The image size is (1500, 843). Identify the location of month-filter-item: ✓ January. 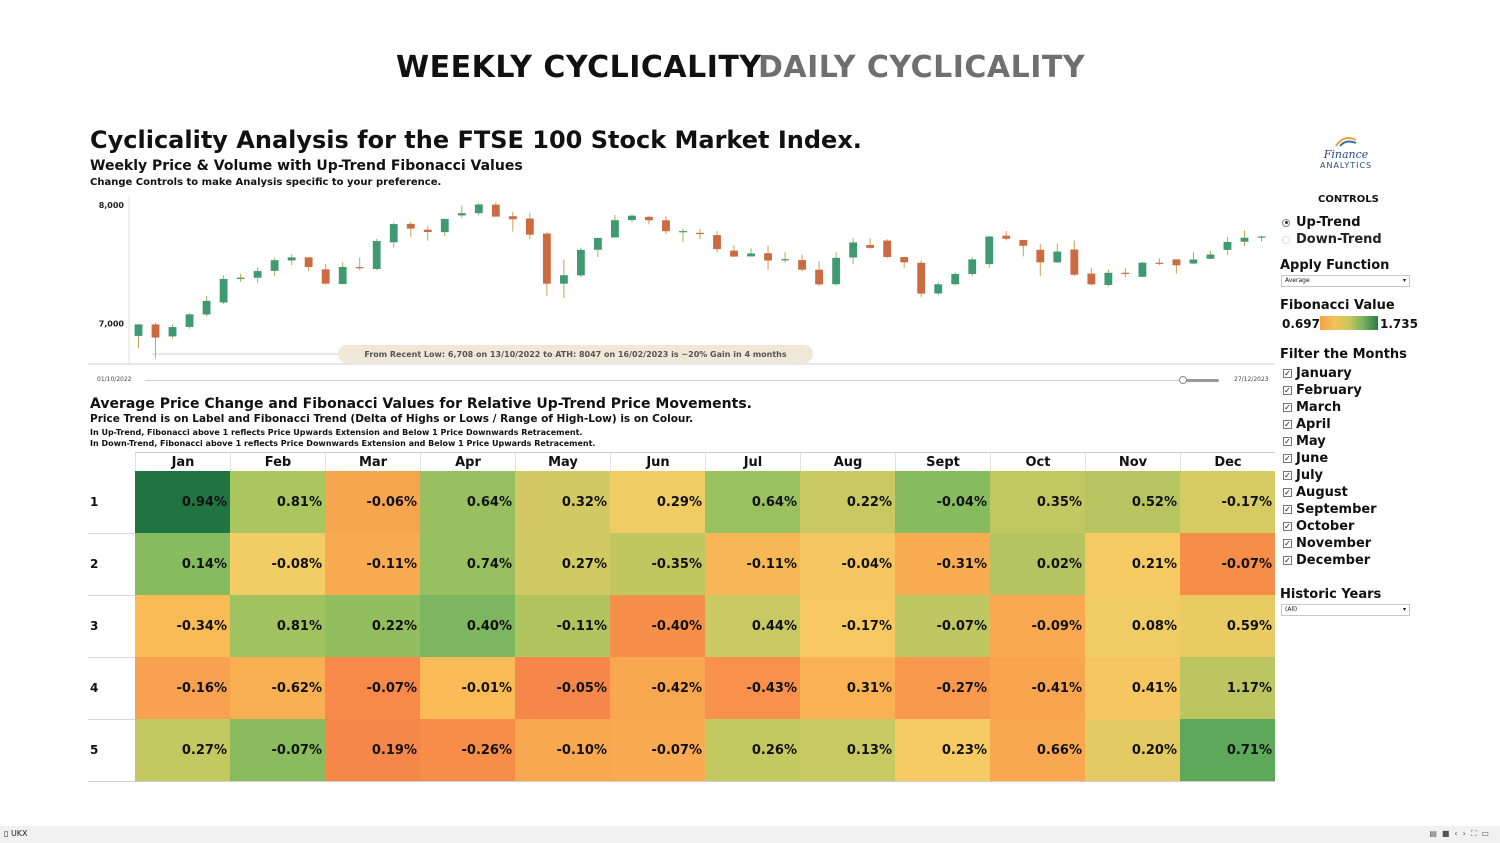
(1317, 373).